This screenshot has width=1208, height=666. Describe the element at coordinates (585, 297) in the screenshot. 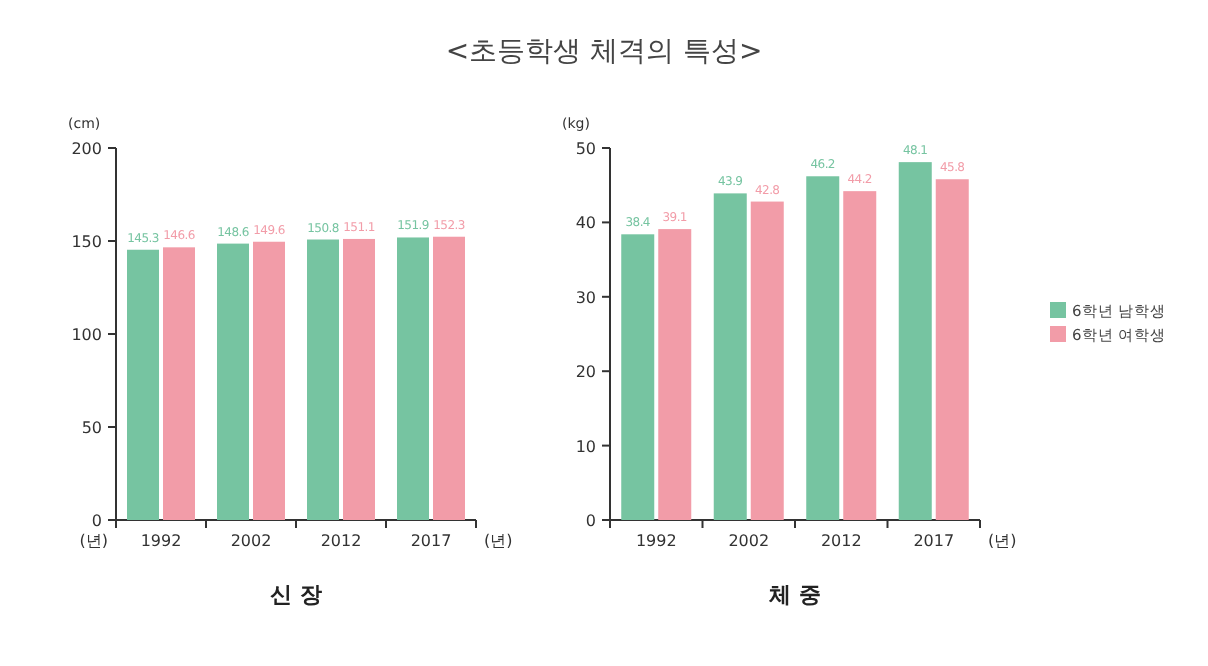

I see `y-tick-label: 30` at that location.